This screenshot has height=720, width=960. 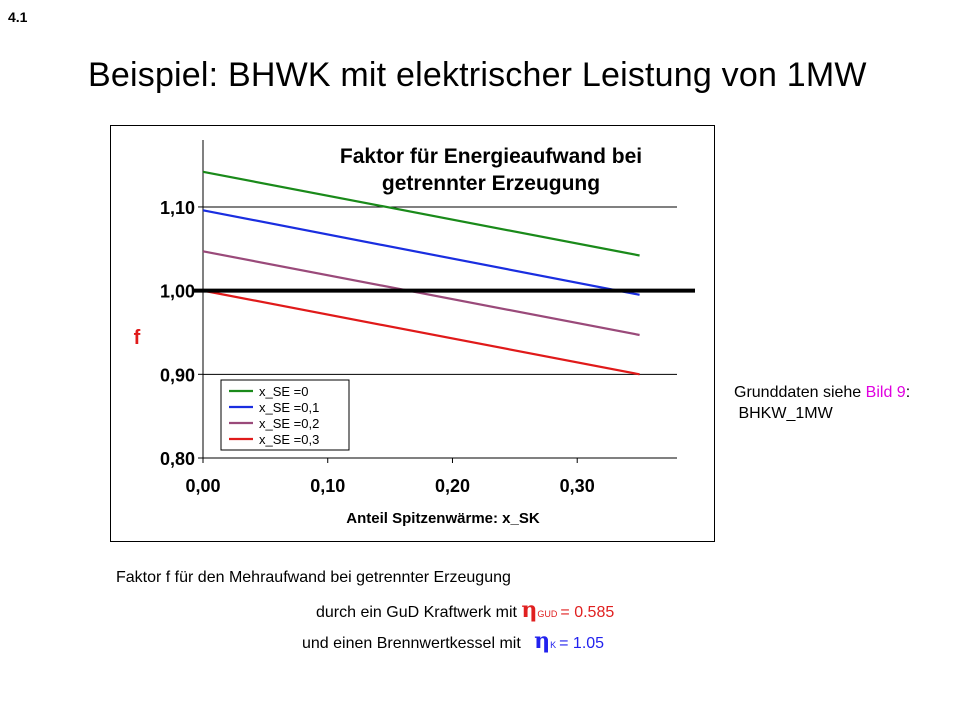 What do you see at coordinates (785, 413) in the screenshot?
I see `side-note-dataset: BHKW_1MW` at bounding box center [785, 413].